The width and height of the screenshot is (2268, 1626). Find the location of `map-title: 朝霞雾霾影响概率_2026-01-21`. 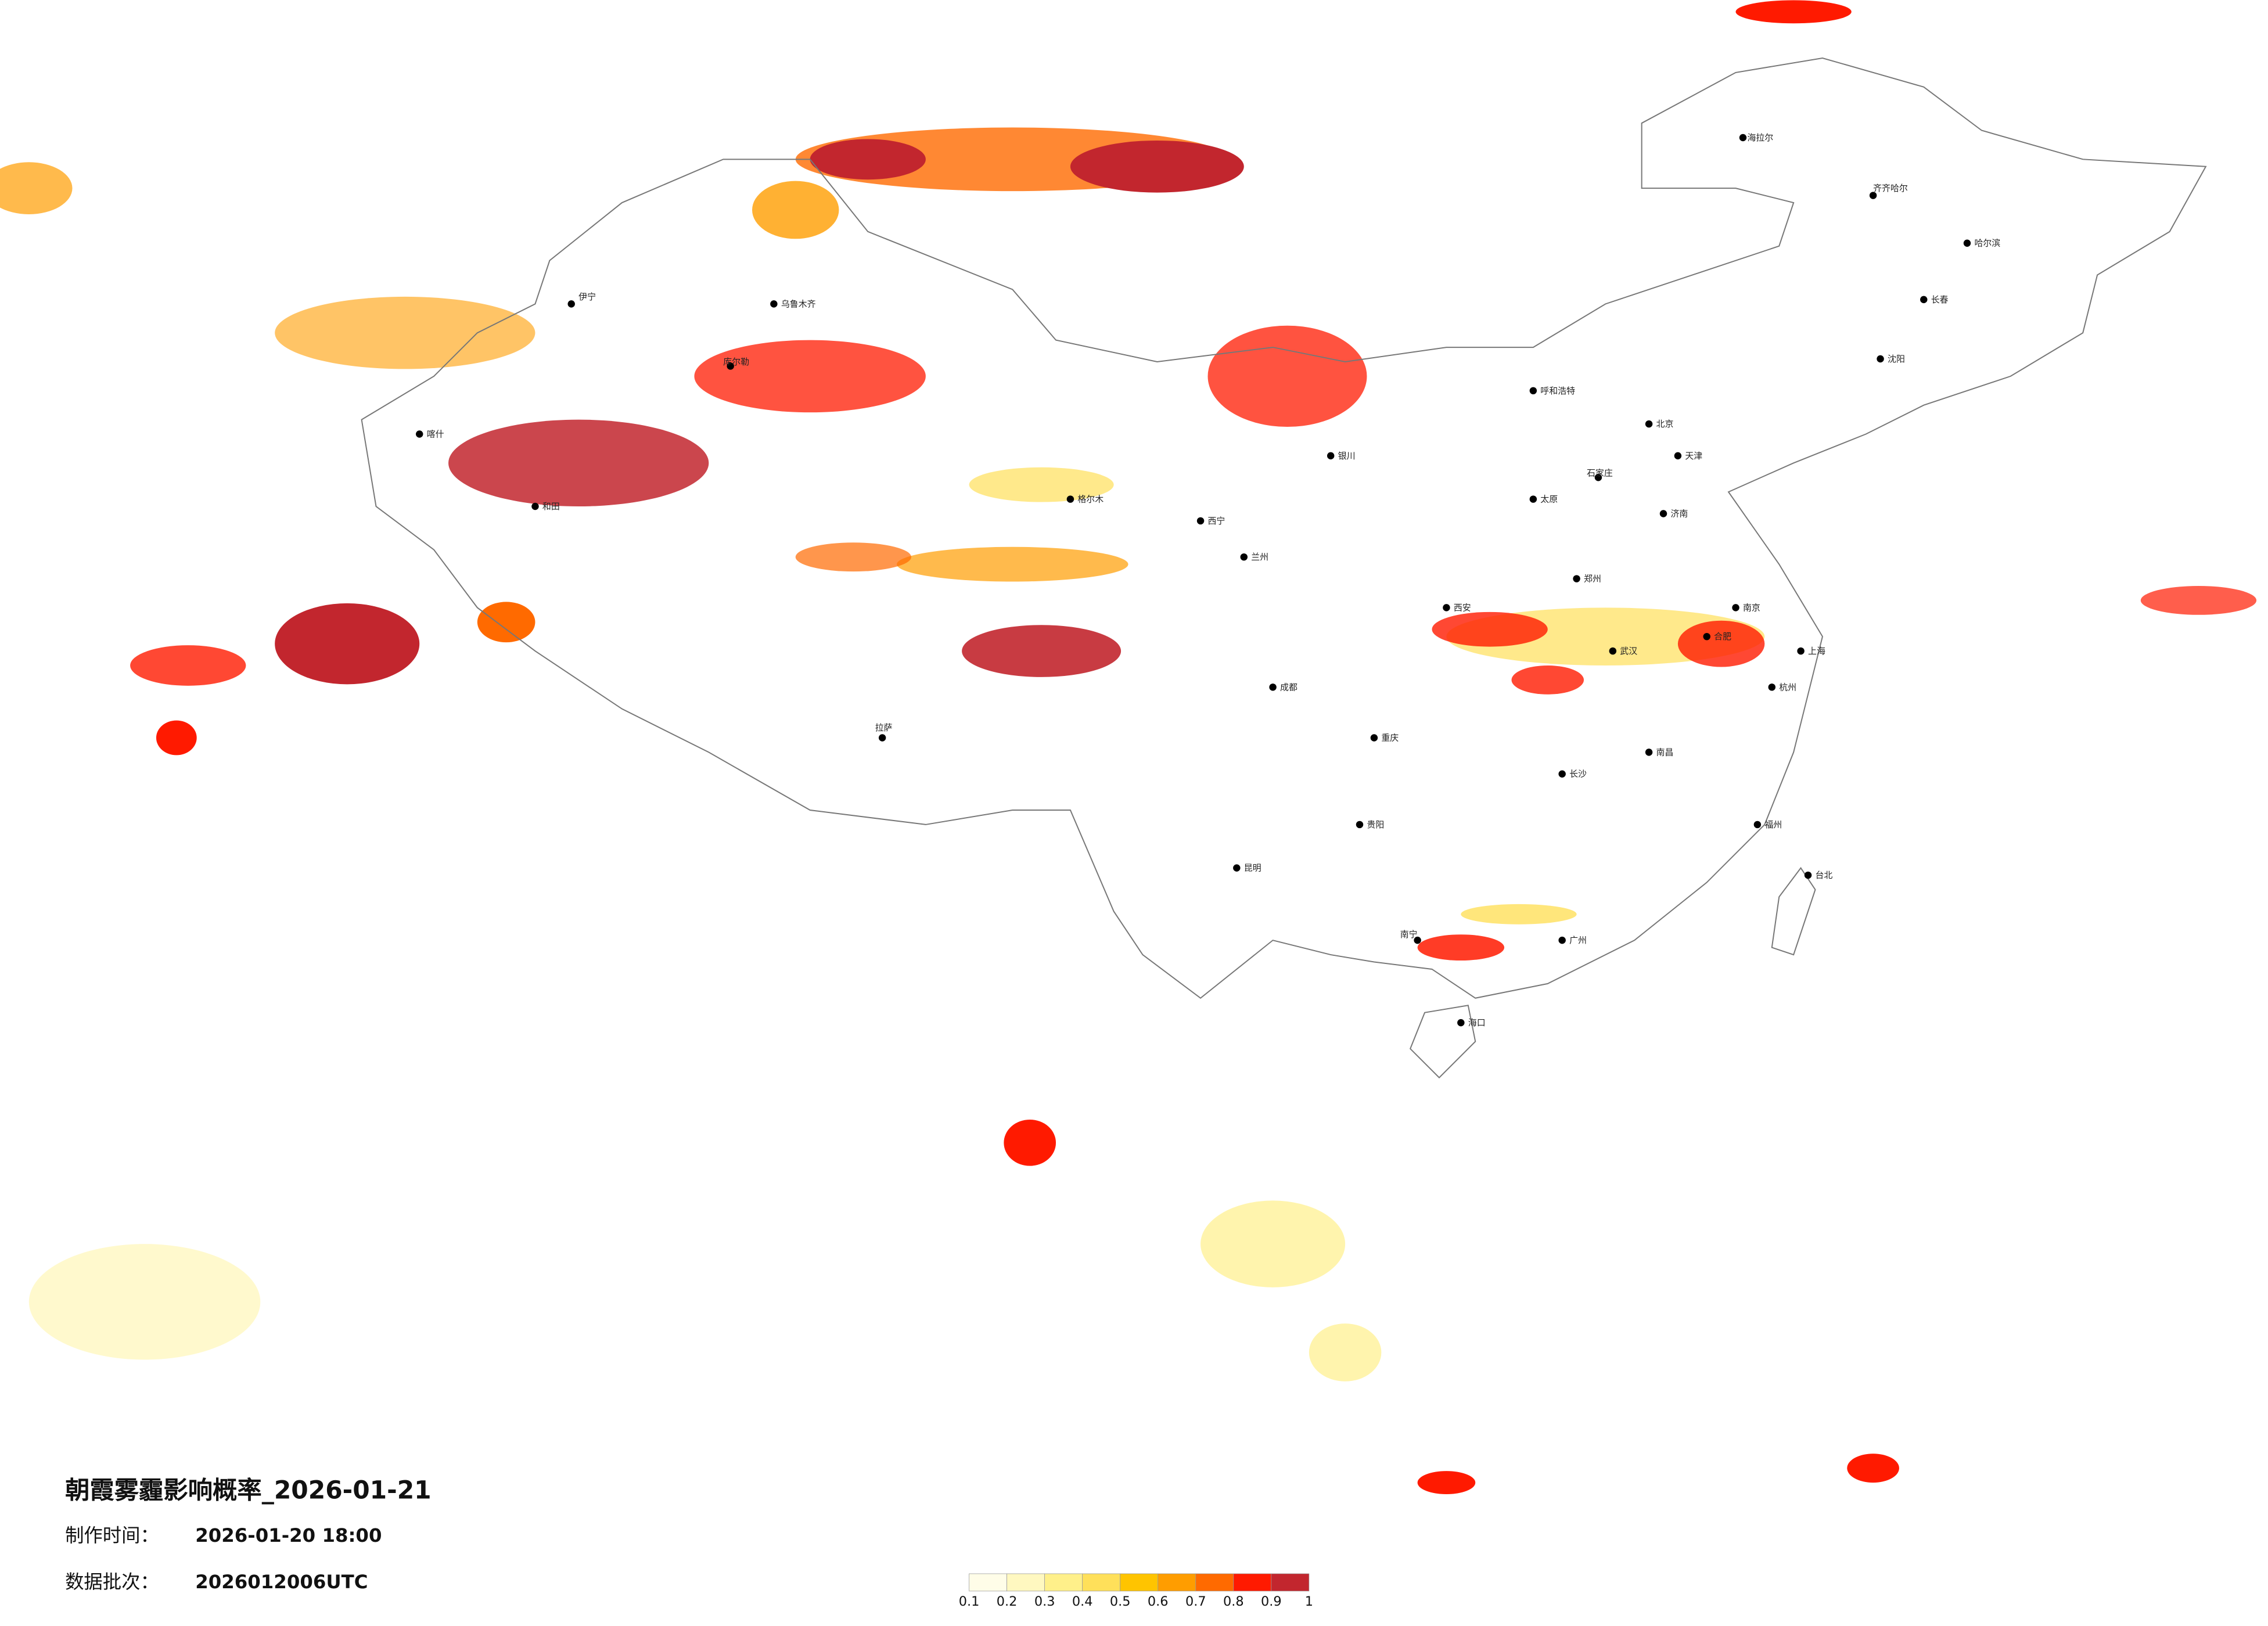

map-title: 朝霞雾霾影响概率_2026-01-21 is located at coordinates (248, 1490).